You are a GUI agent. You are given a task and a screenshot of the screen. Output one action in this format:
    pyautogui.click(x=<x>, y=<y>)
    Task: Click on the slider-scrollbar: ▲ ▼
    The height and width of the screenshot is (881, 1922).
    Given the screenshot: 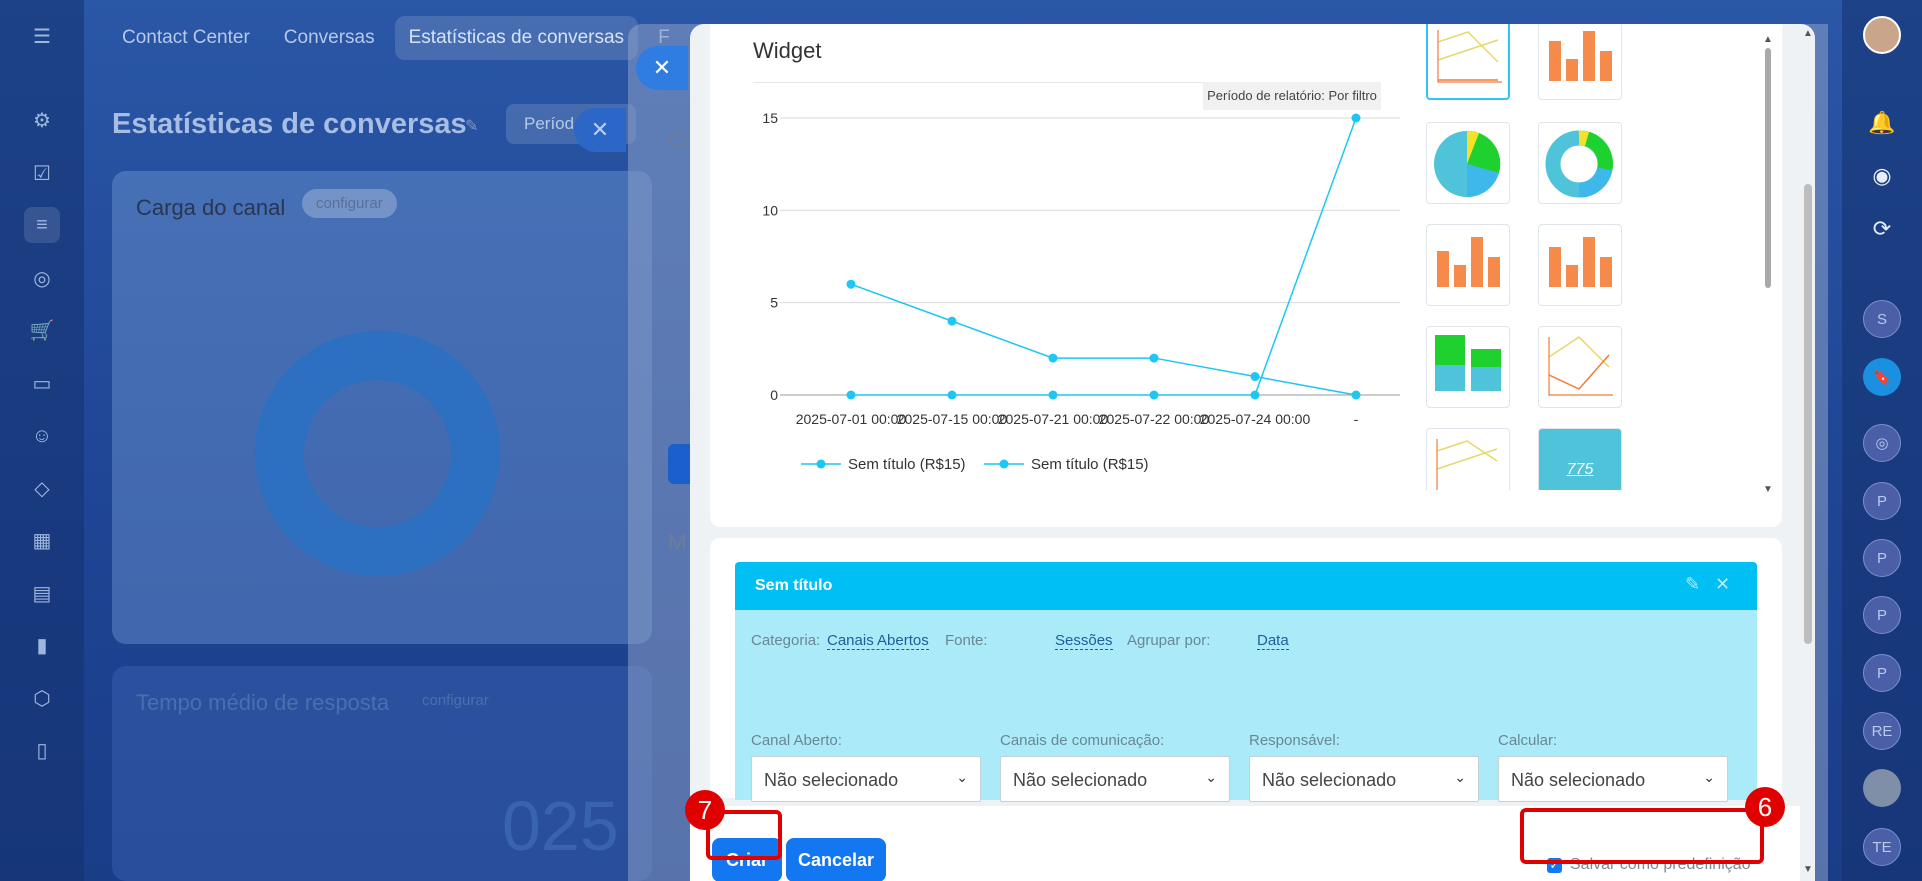 What is the action you would take?
    pyautogui.click(x=1807, y=452)
    